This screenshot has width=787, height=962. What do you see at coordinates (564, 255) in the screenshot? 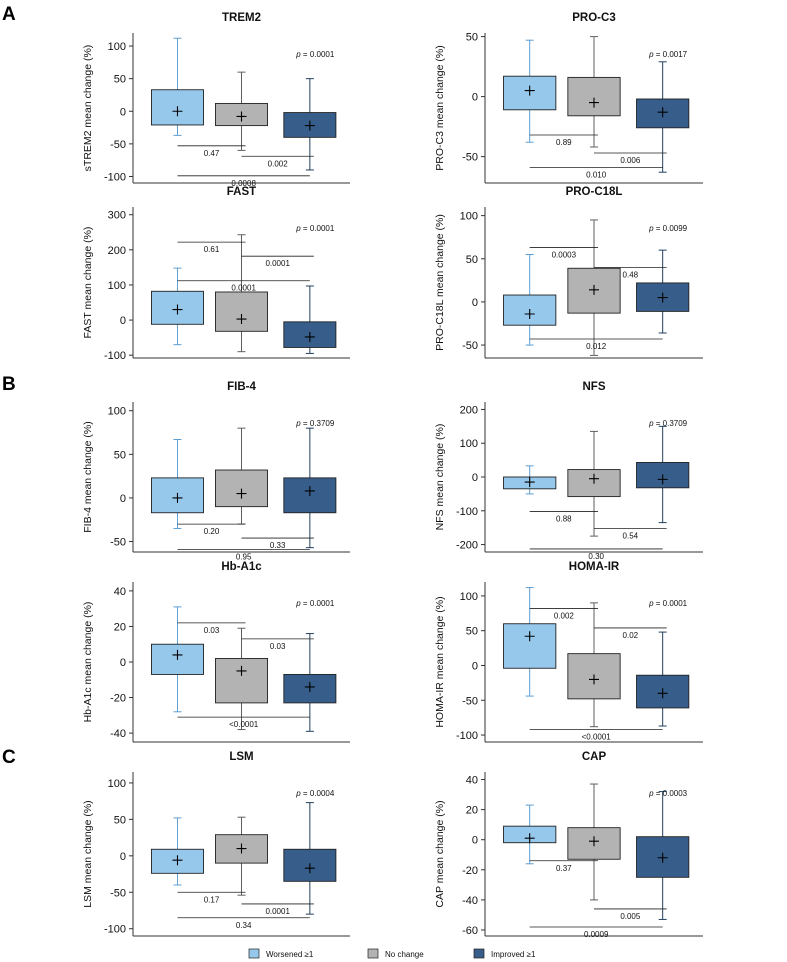
I see `comparison-p-label: 0.0003` at bounding box center [564, 255].